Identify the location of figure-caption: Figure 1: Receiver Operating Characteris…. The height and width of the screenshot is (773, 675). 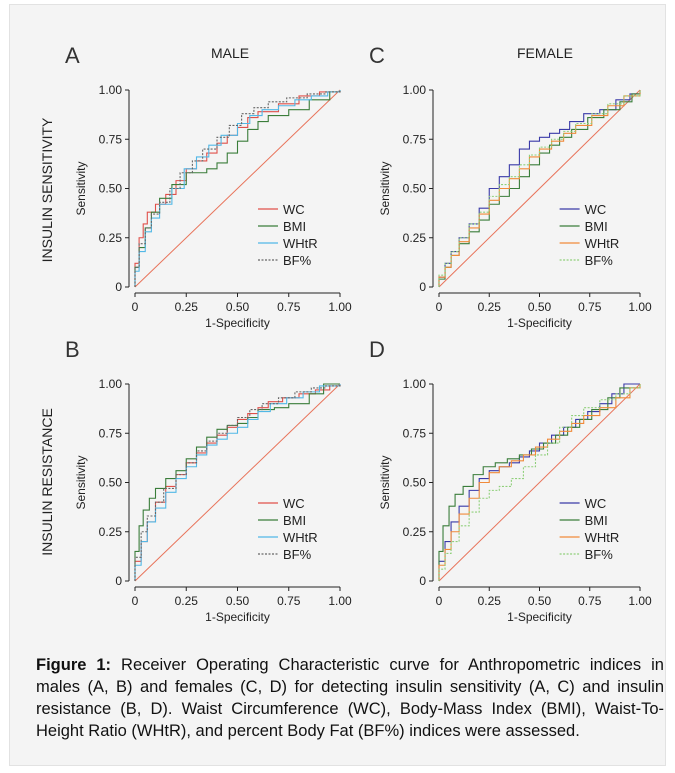
(350, 698).